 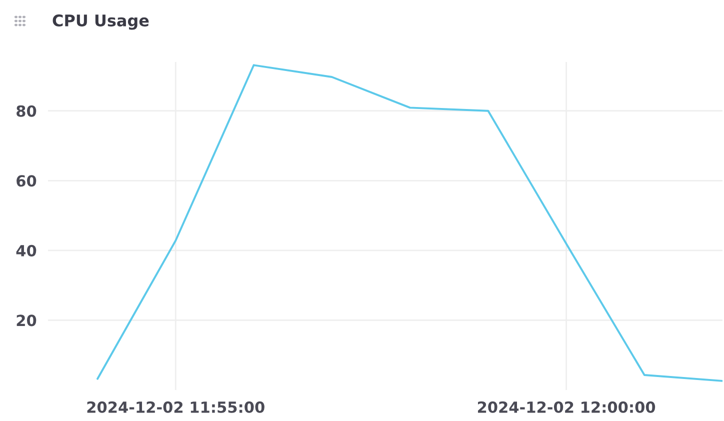 I want to click on y-tick-label: 40, so click(x=26, y=250).